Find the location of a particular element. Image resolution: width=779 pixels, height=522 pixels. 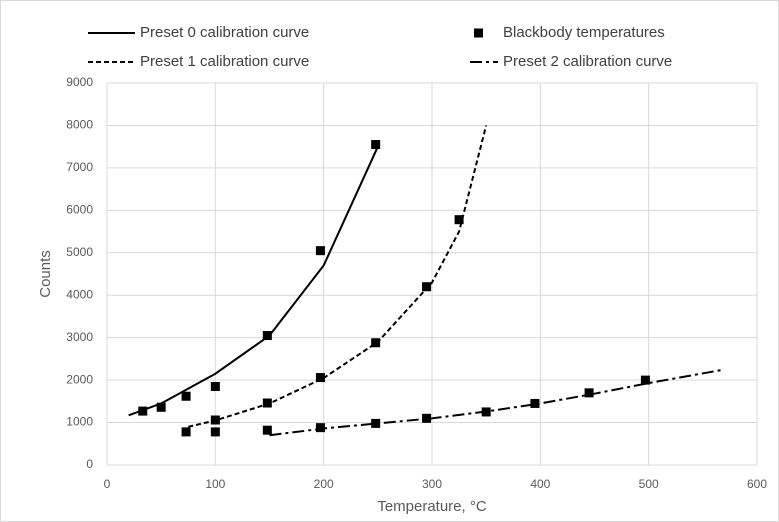

y-tick-label: 9000 is located at coordinates (79, 82).